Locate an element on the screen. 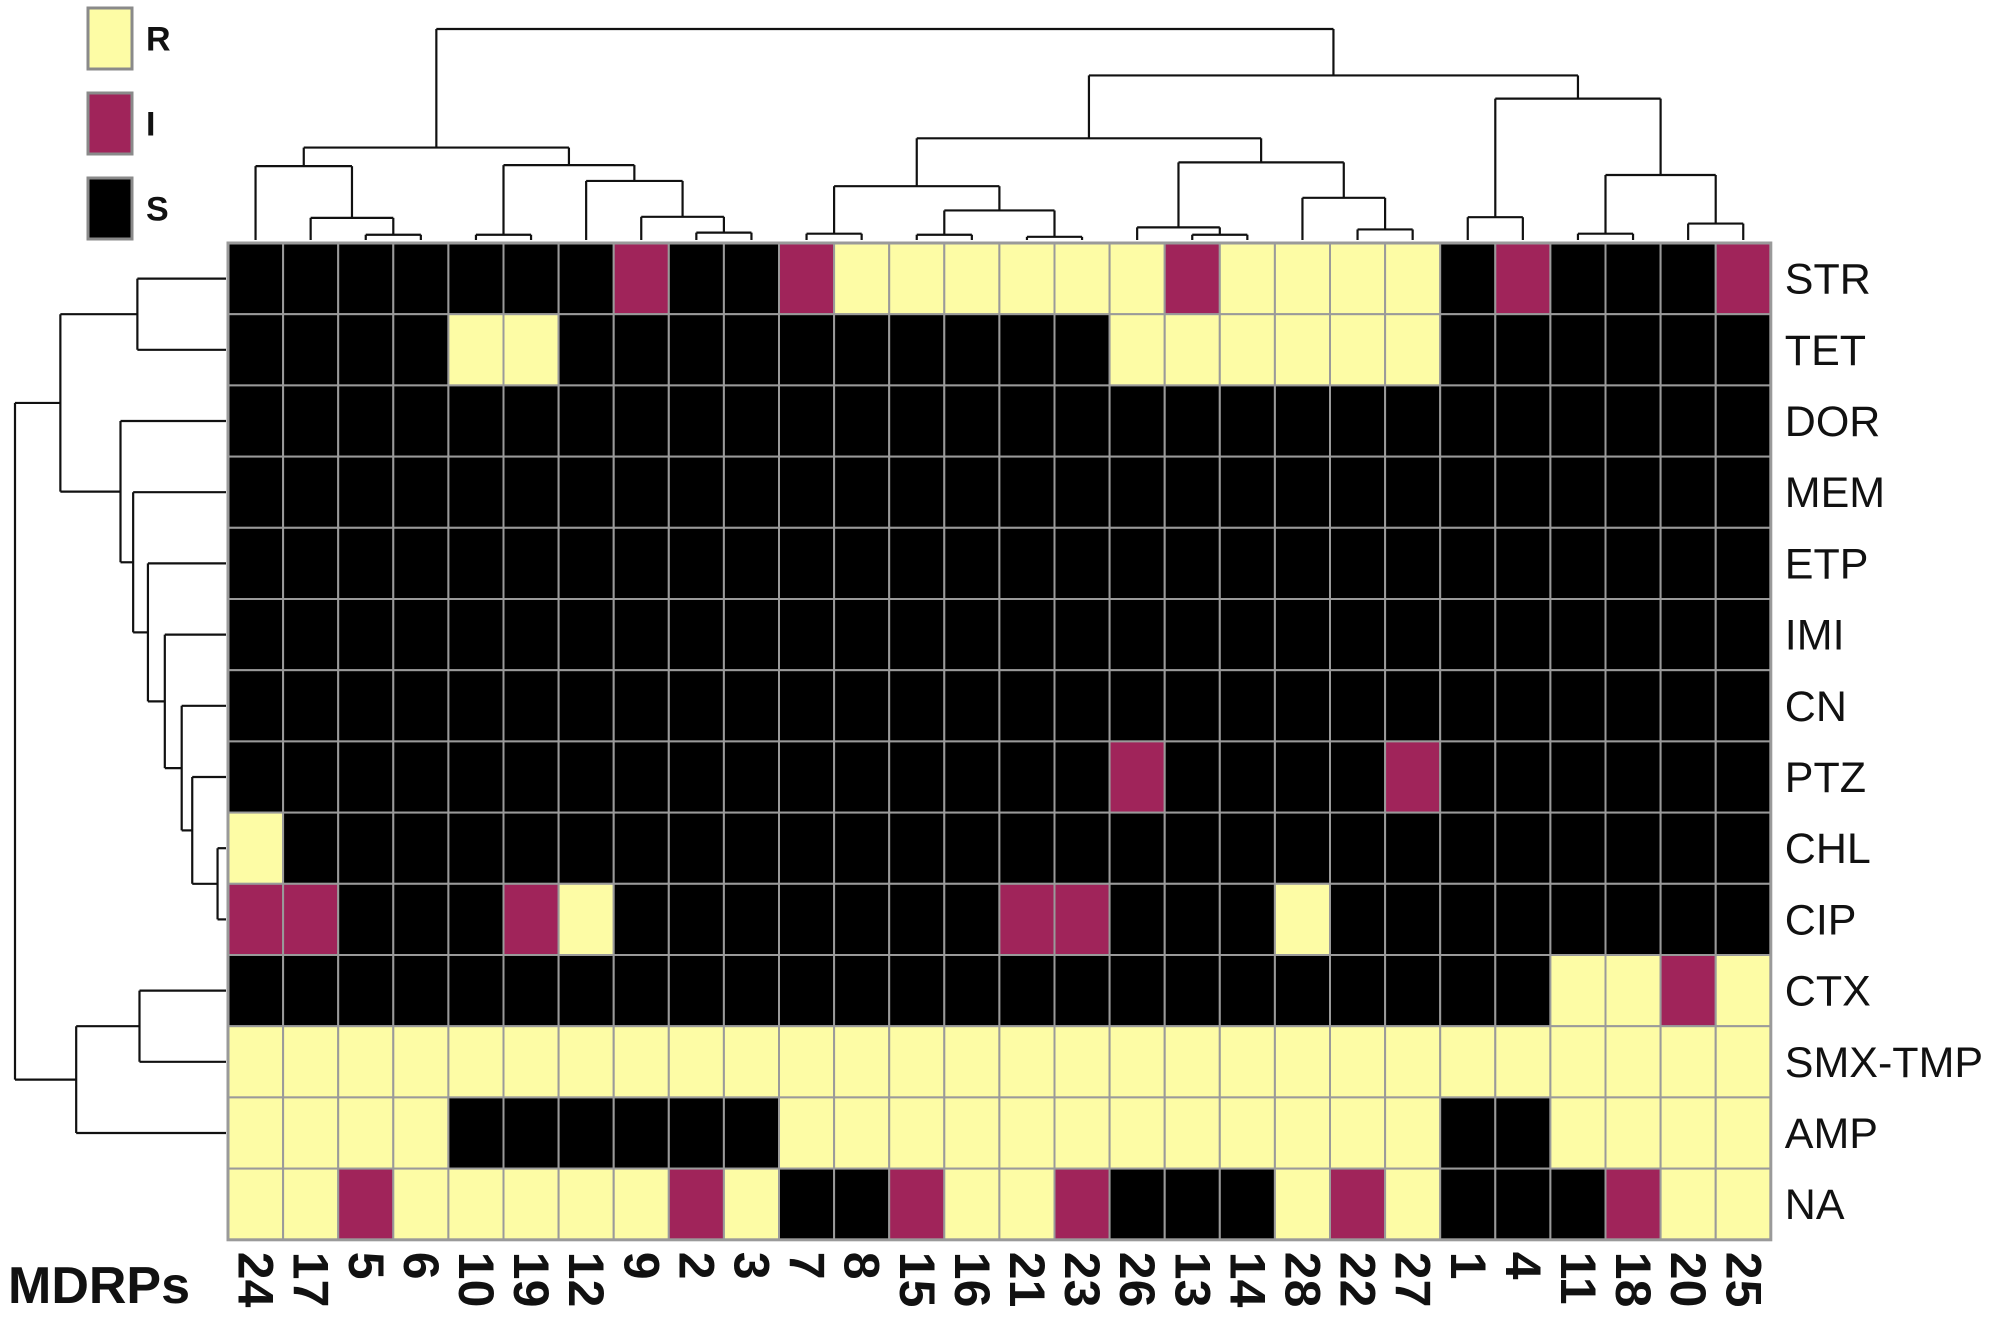  row-label: MEM is located at coordinates (1835, 493).